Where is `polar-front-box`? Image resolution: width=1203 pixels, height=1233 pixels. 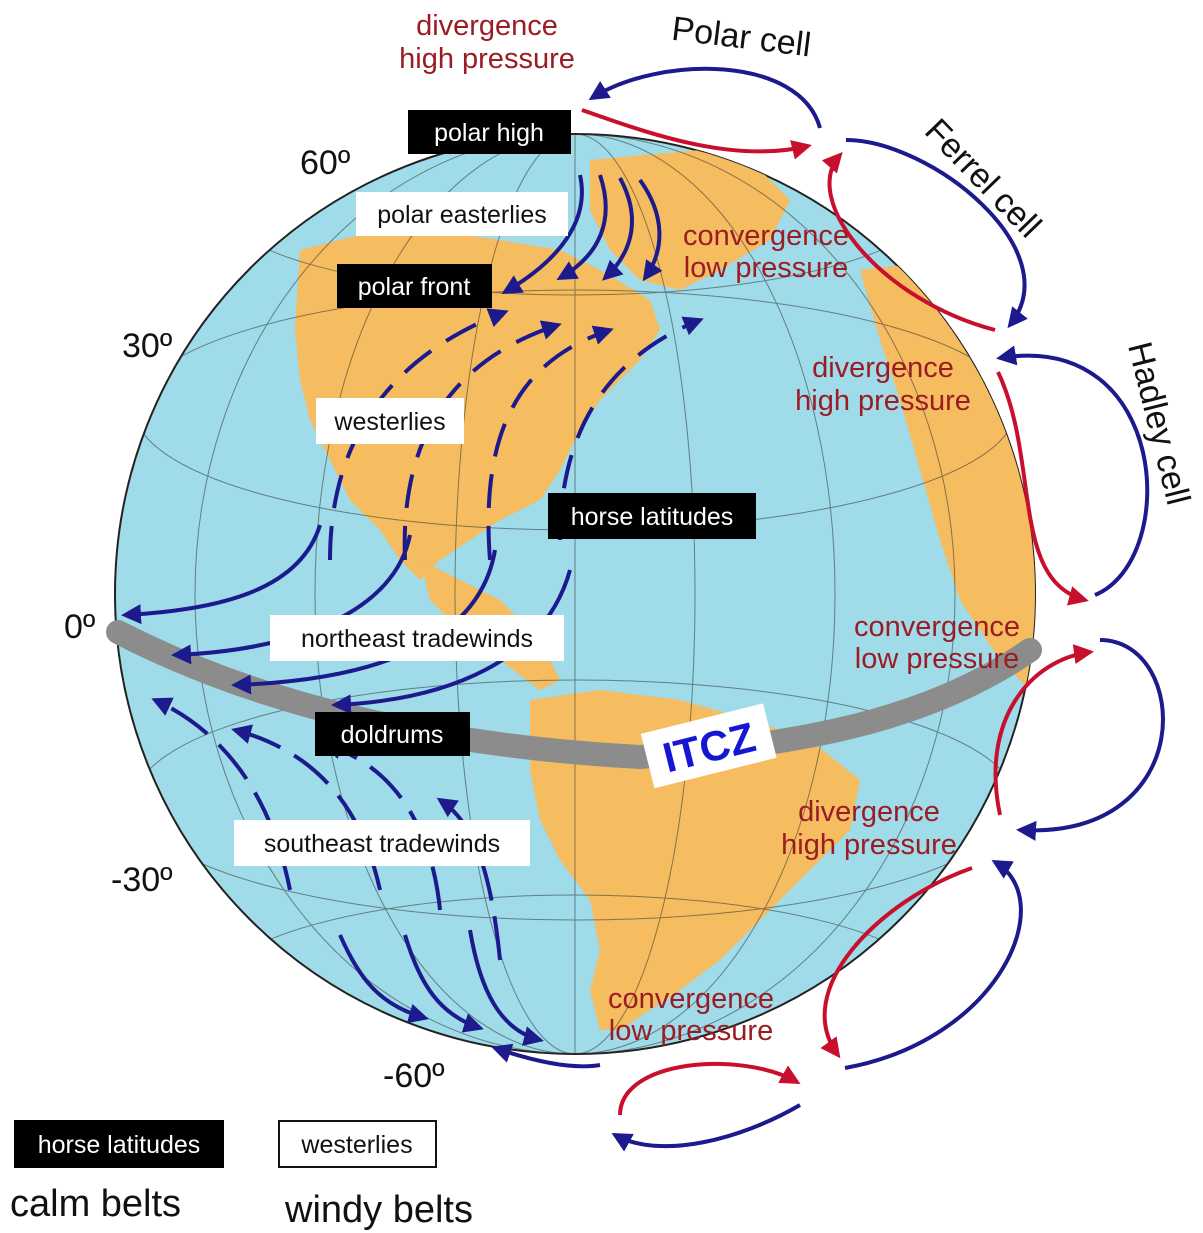 polar-front-box is located at coordinates (414, 286).